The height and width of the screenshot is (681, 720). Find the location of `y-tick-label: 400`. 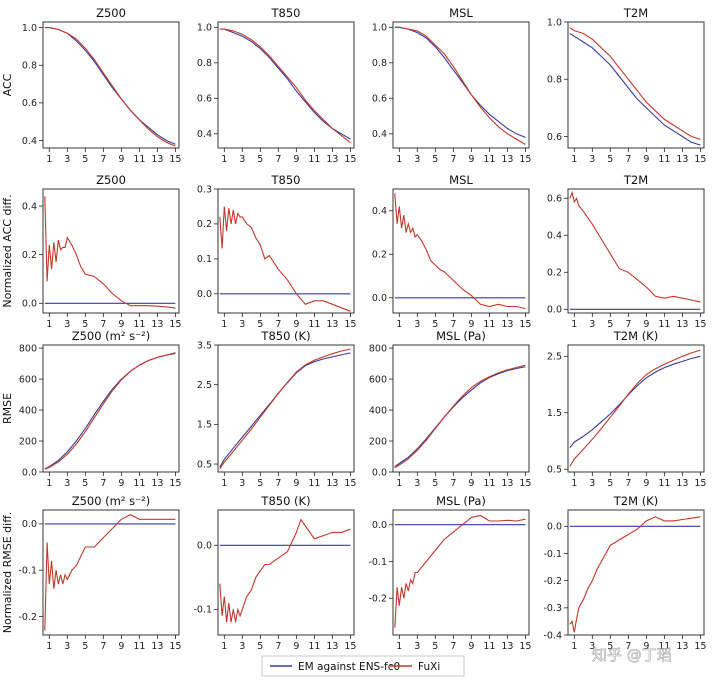

y-tick-label: 400 is located at coordinates (28, 410).